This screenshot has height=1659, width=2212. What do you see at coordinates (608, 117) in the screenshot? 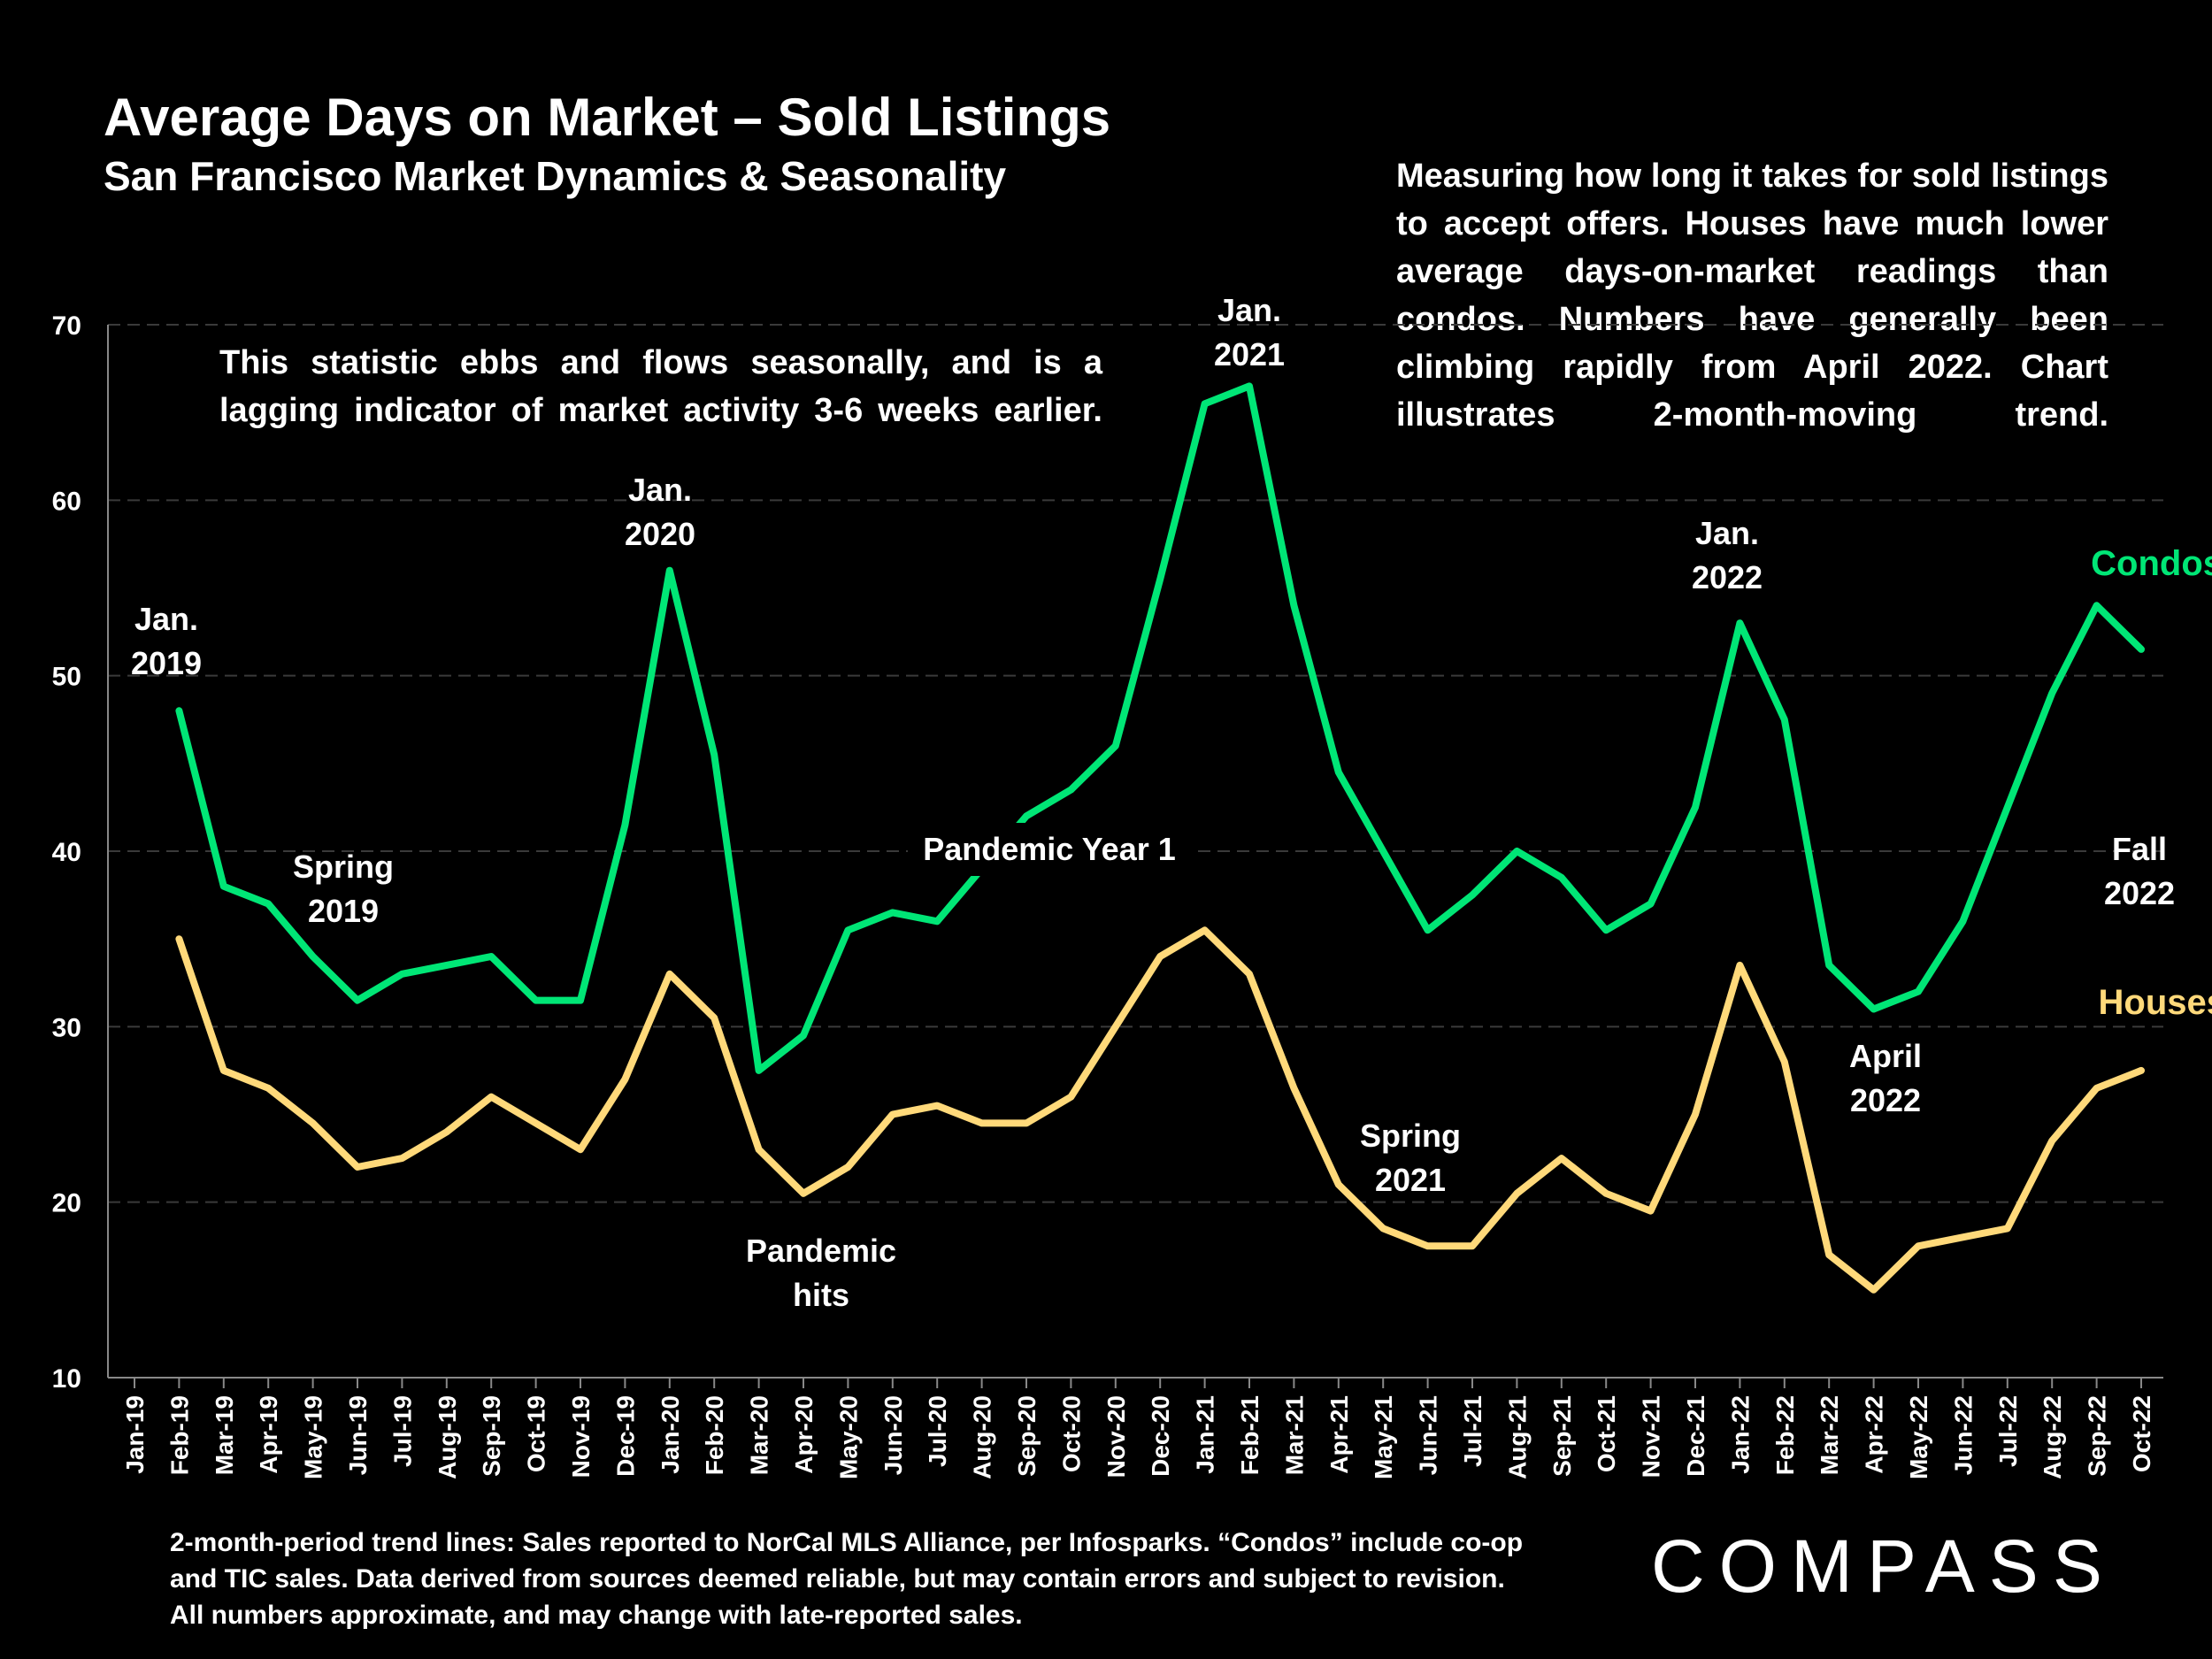
I see `chart-title: Average Days on Market – Sold Listings` at bounding box center [608, 117].